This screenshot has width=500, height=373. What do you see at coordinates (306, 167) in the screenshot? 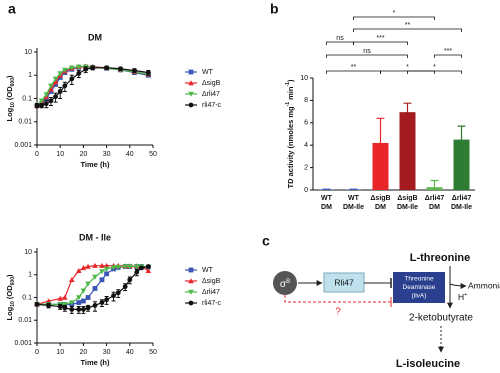
I see `y-tick-label: 2` at bounding box center [306, 167].